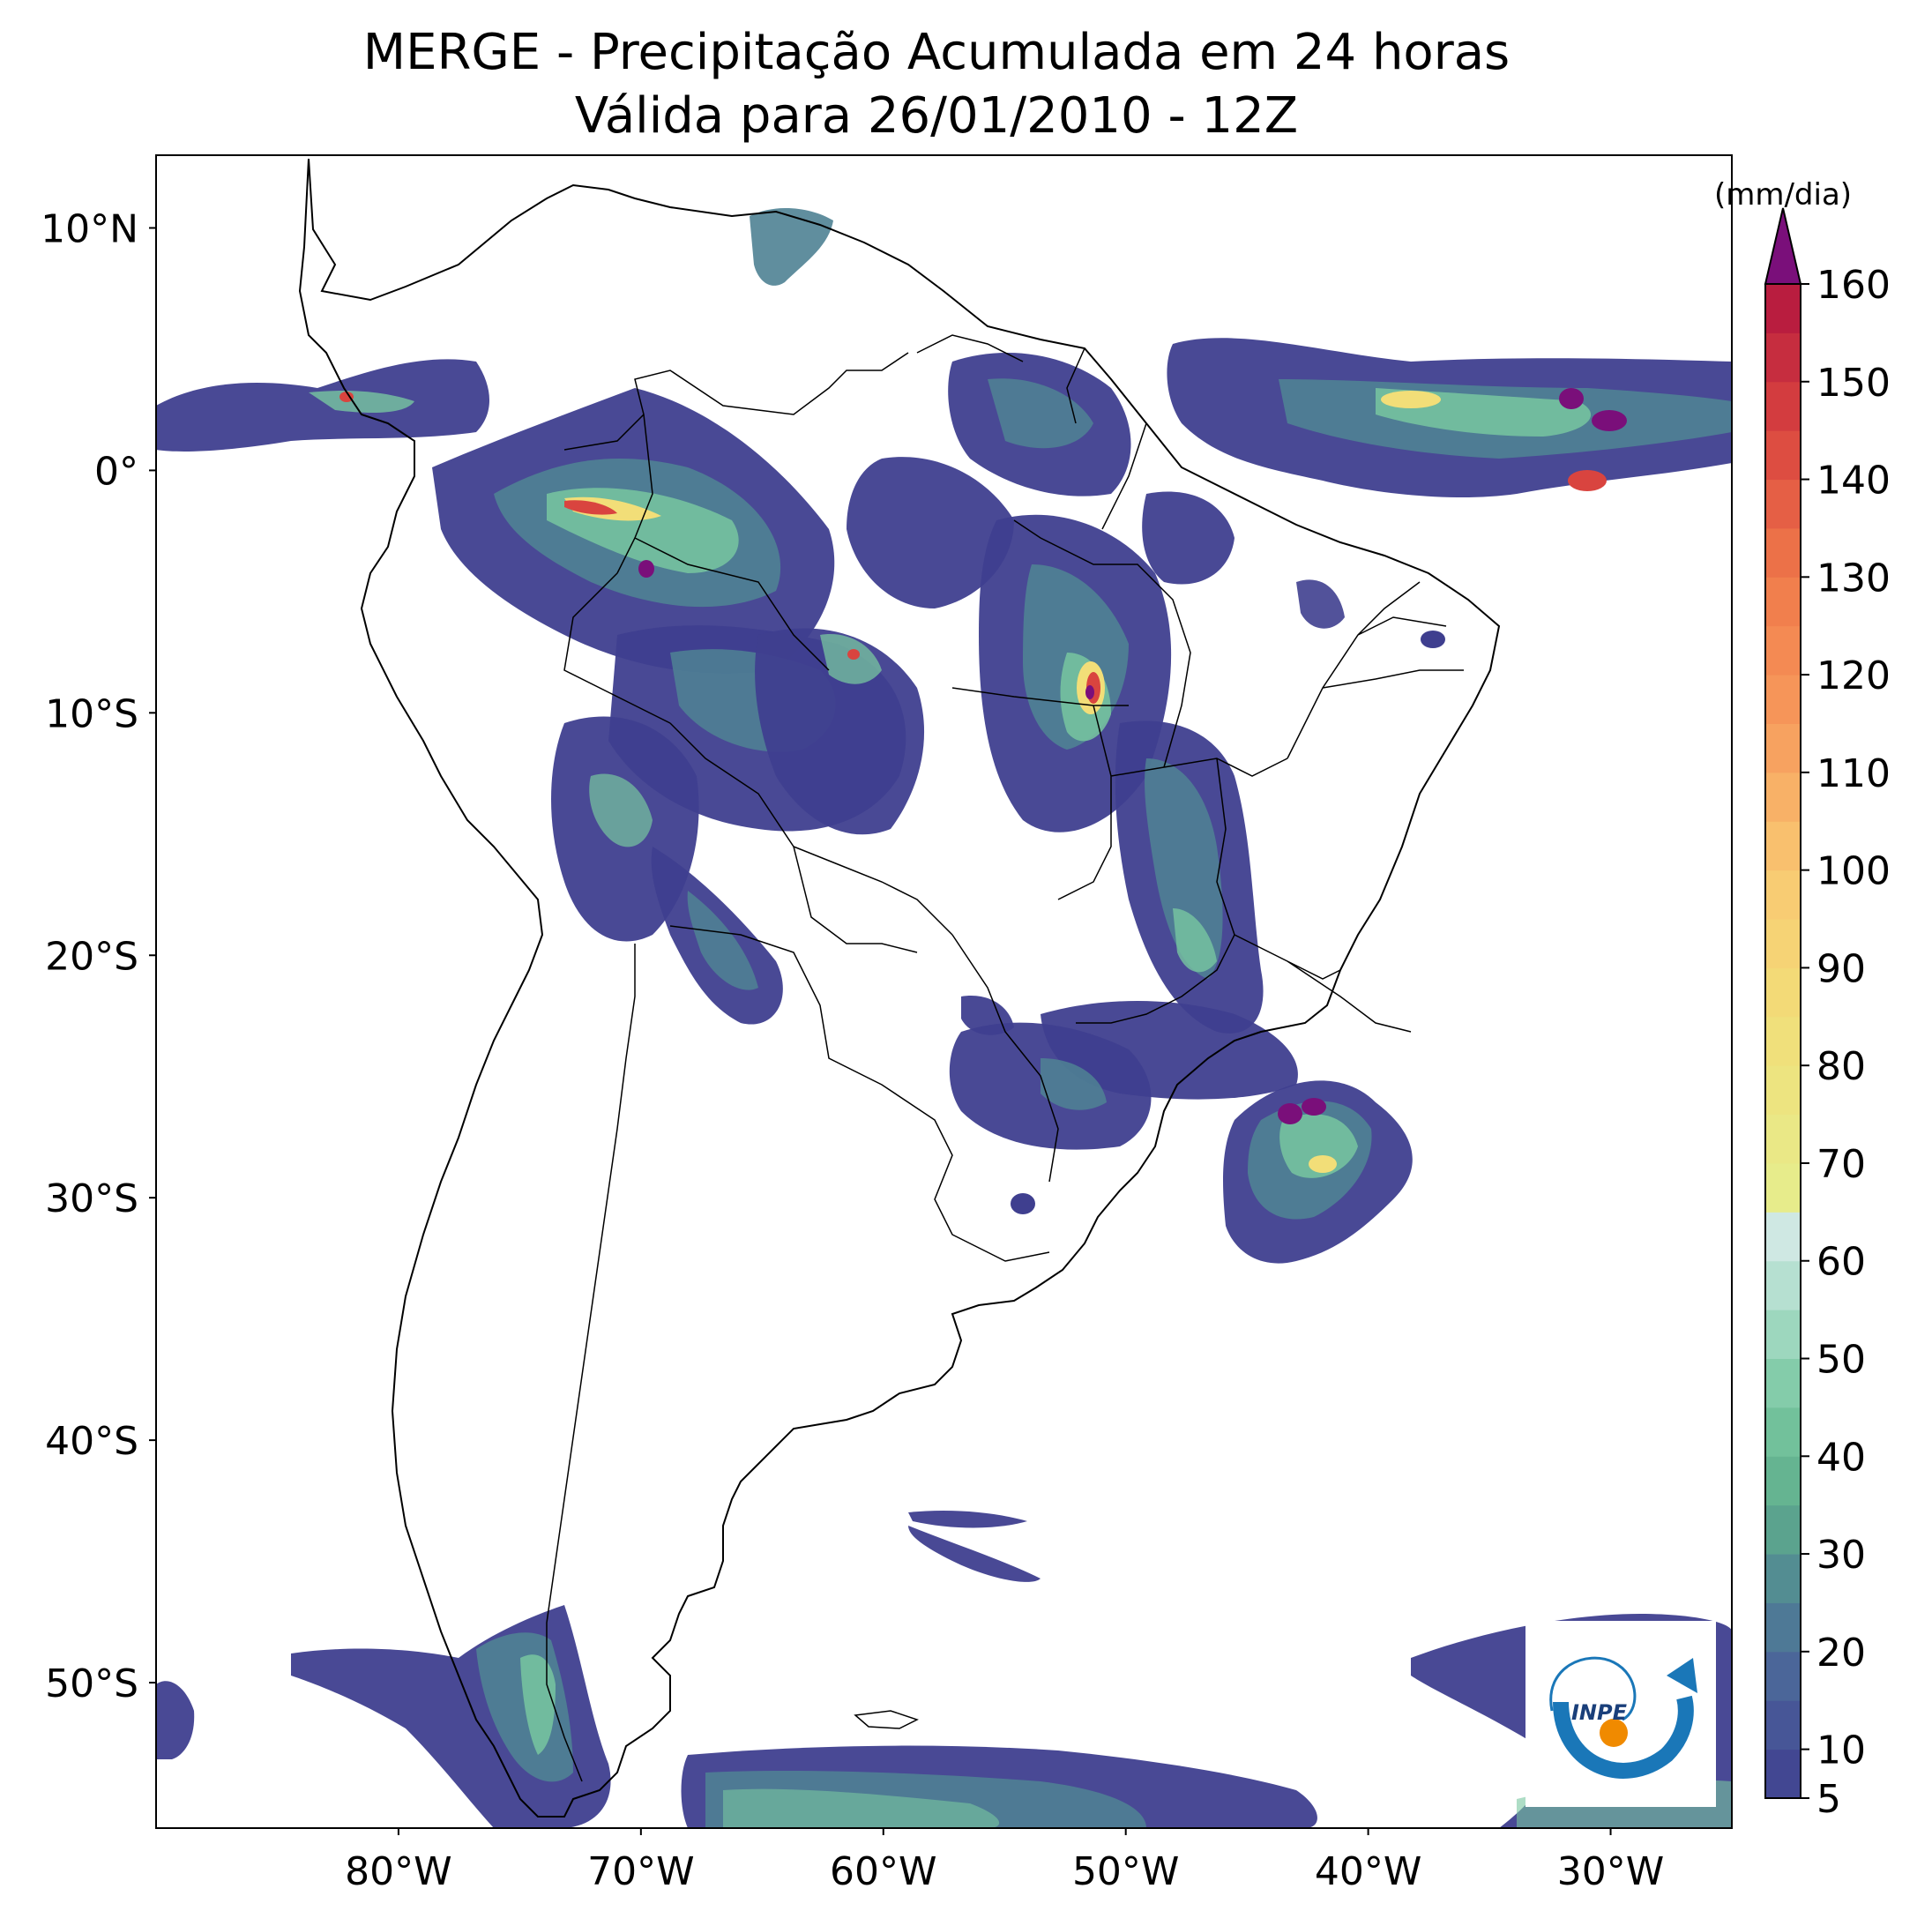  Describe the element at coordinates (1023, 1204) in the screenshot. I see `precip-rs-small` at that location.